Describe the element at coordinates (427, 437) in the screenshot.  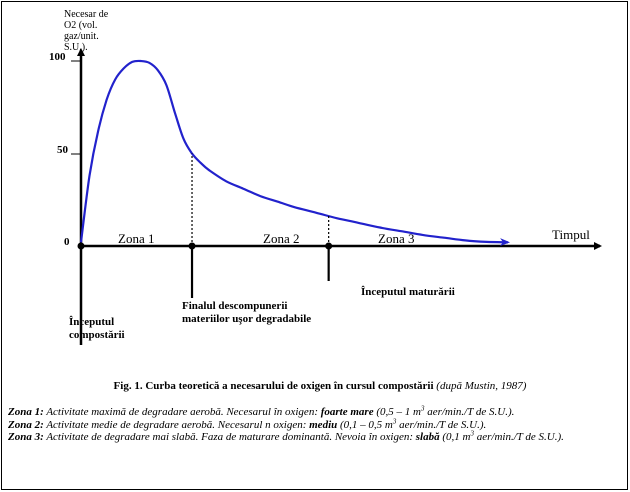
I see `zone-note-strong: slabă` at that location.